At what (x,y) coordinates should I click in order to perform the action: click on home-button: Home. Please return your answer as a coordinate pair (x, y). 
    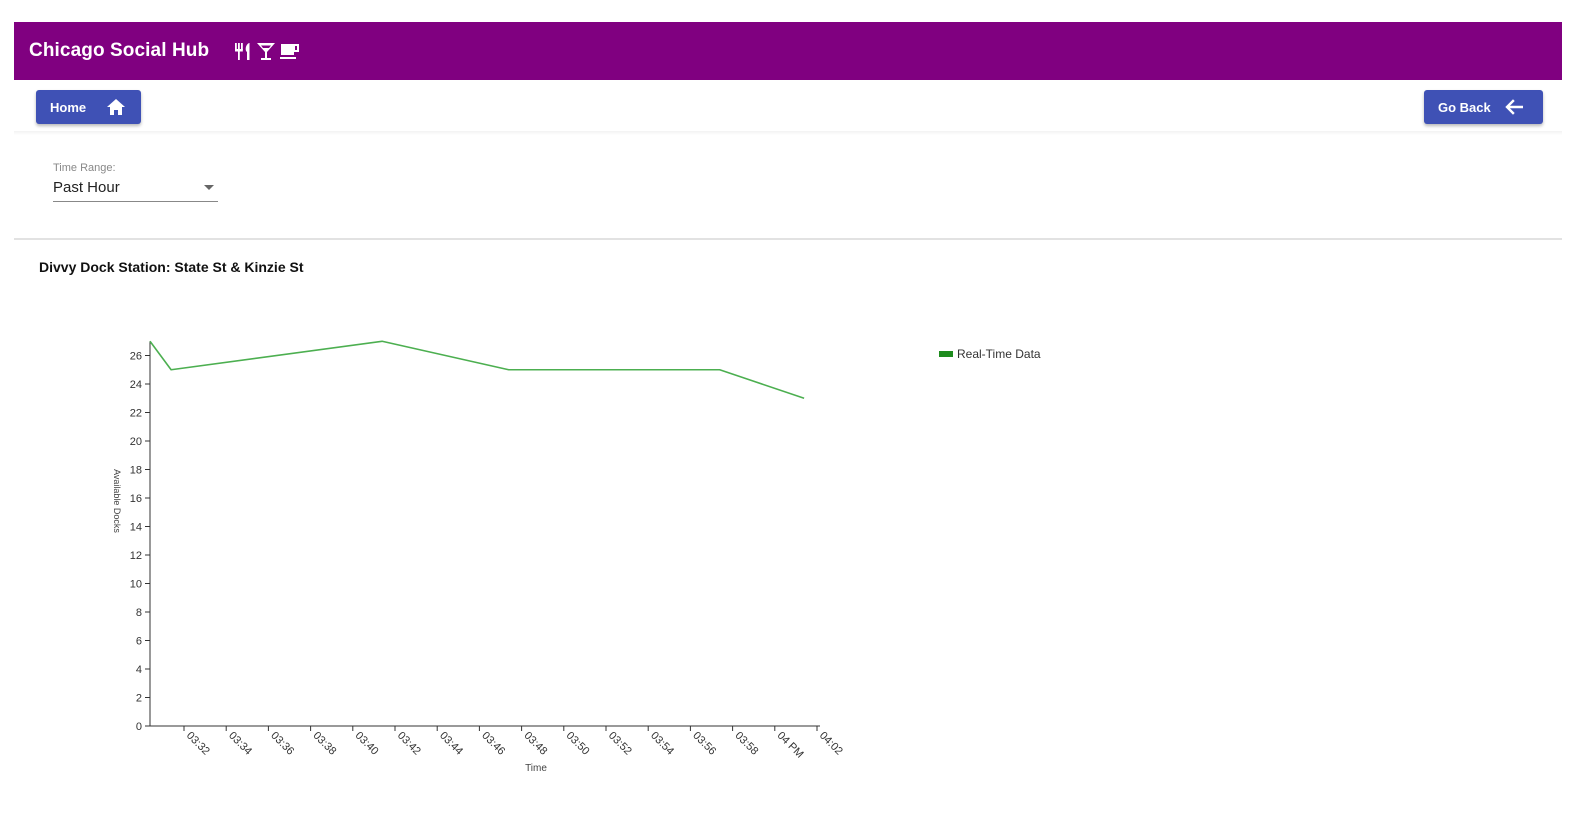
    Looking at the image, I should click on (88, 107).